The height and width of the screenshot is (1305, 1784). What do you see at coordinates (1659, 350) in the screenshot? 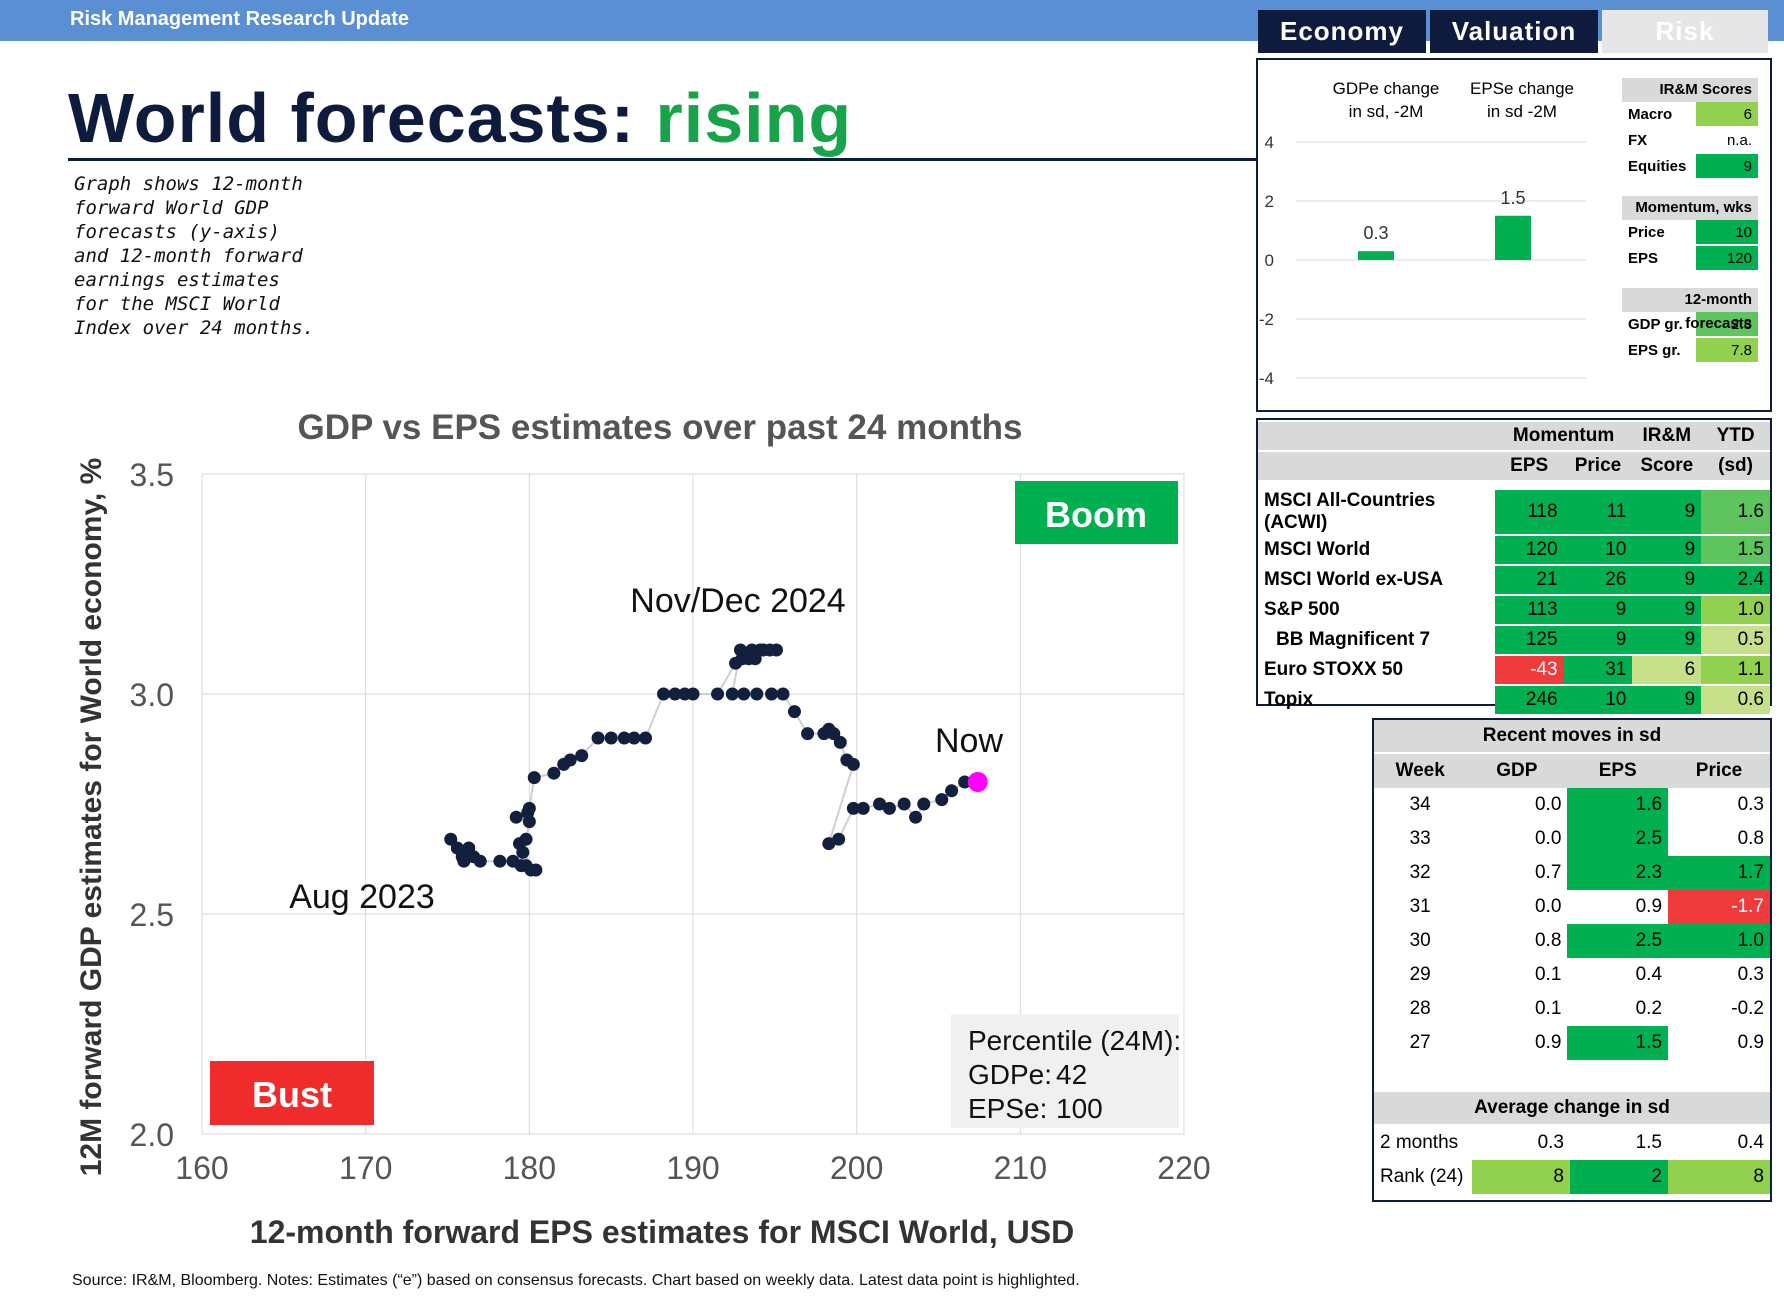
I see `forecast-label: EPS gr.` at bounding box center [1659, 350].